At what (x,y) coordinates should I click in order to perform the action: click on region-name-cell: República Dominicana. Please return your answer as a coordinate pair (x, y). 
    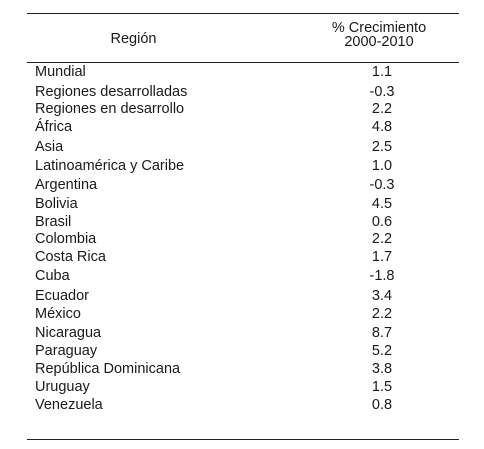
    Looking at the image, I should click on (108, 369).